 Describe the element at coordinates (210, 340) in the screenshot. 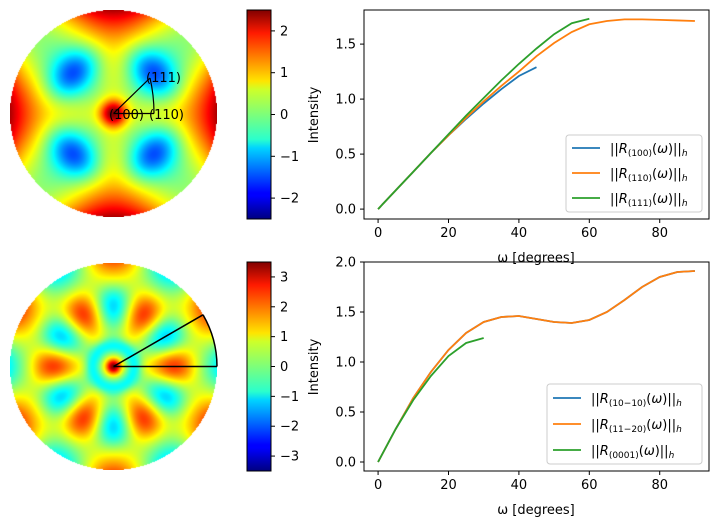

I see `sector-arc` at that location.